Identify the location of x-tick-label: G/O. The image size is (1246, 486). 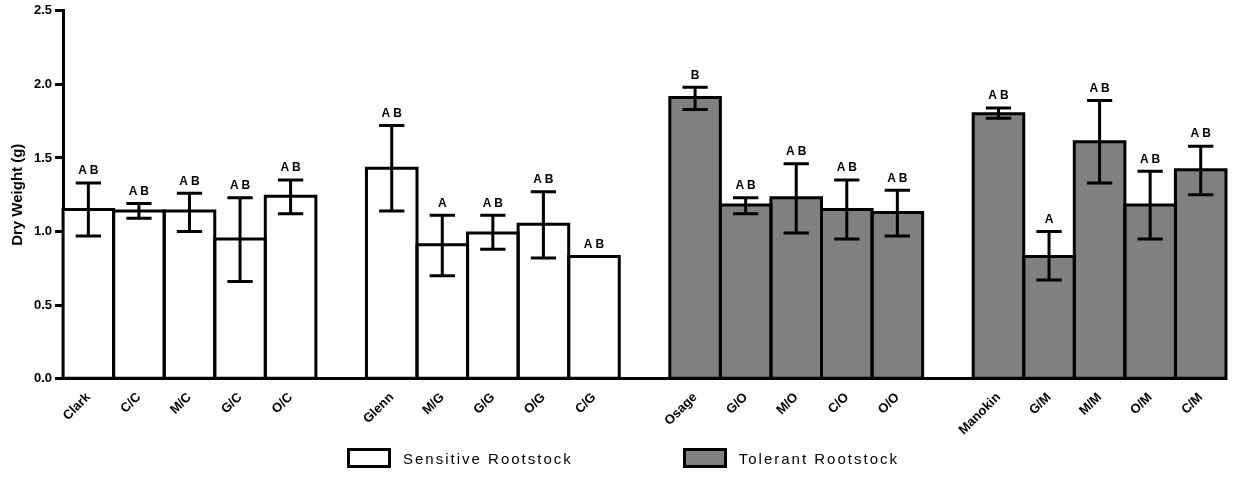
(736, 403).